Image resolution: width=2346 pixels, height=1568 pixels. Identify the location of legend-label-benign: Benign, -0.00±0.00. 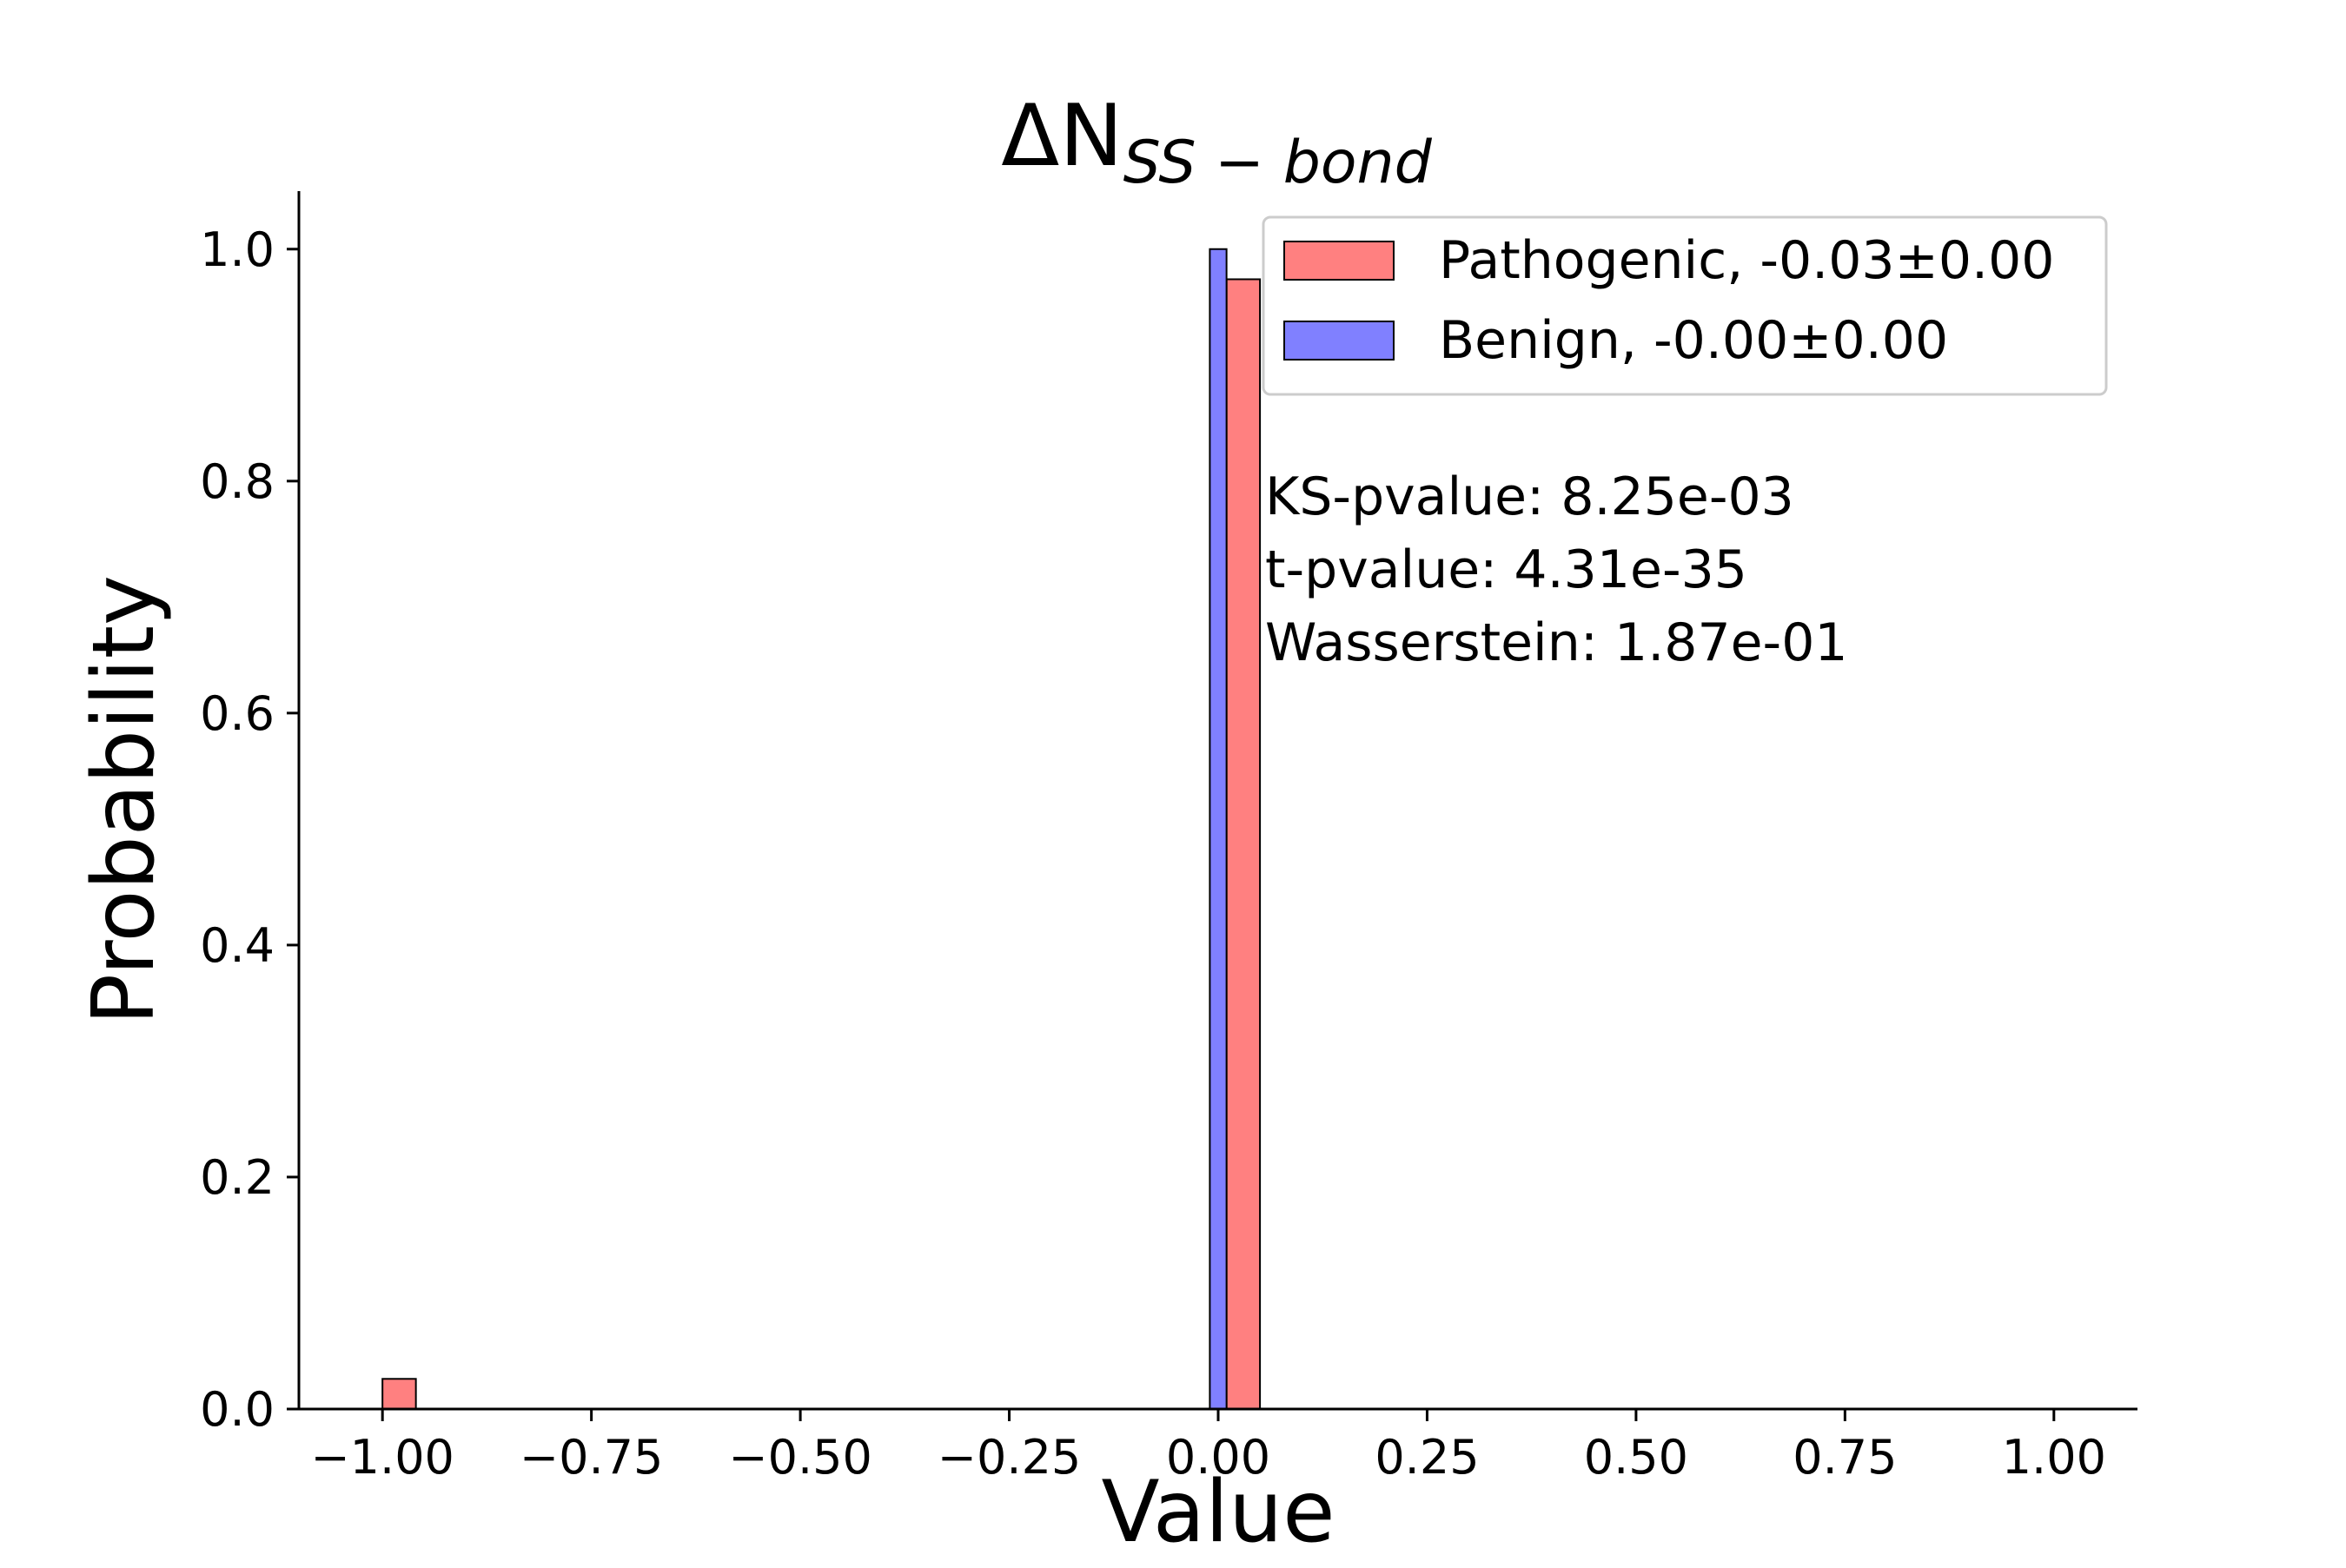
(1694, 340).